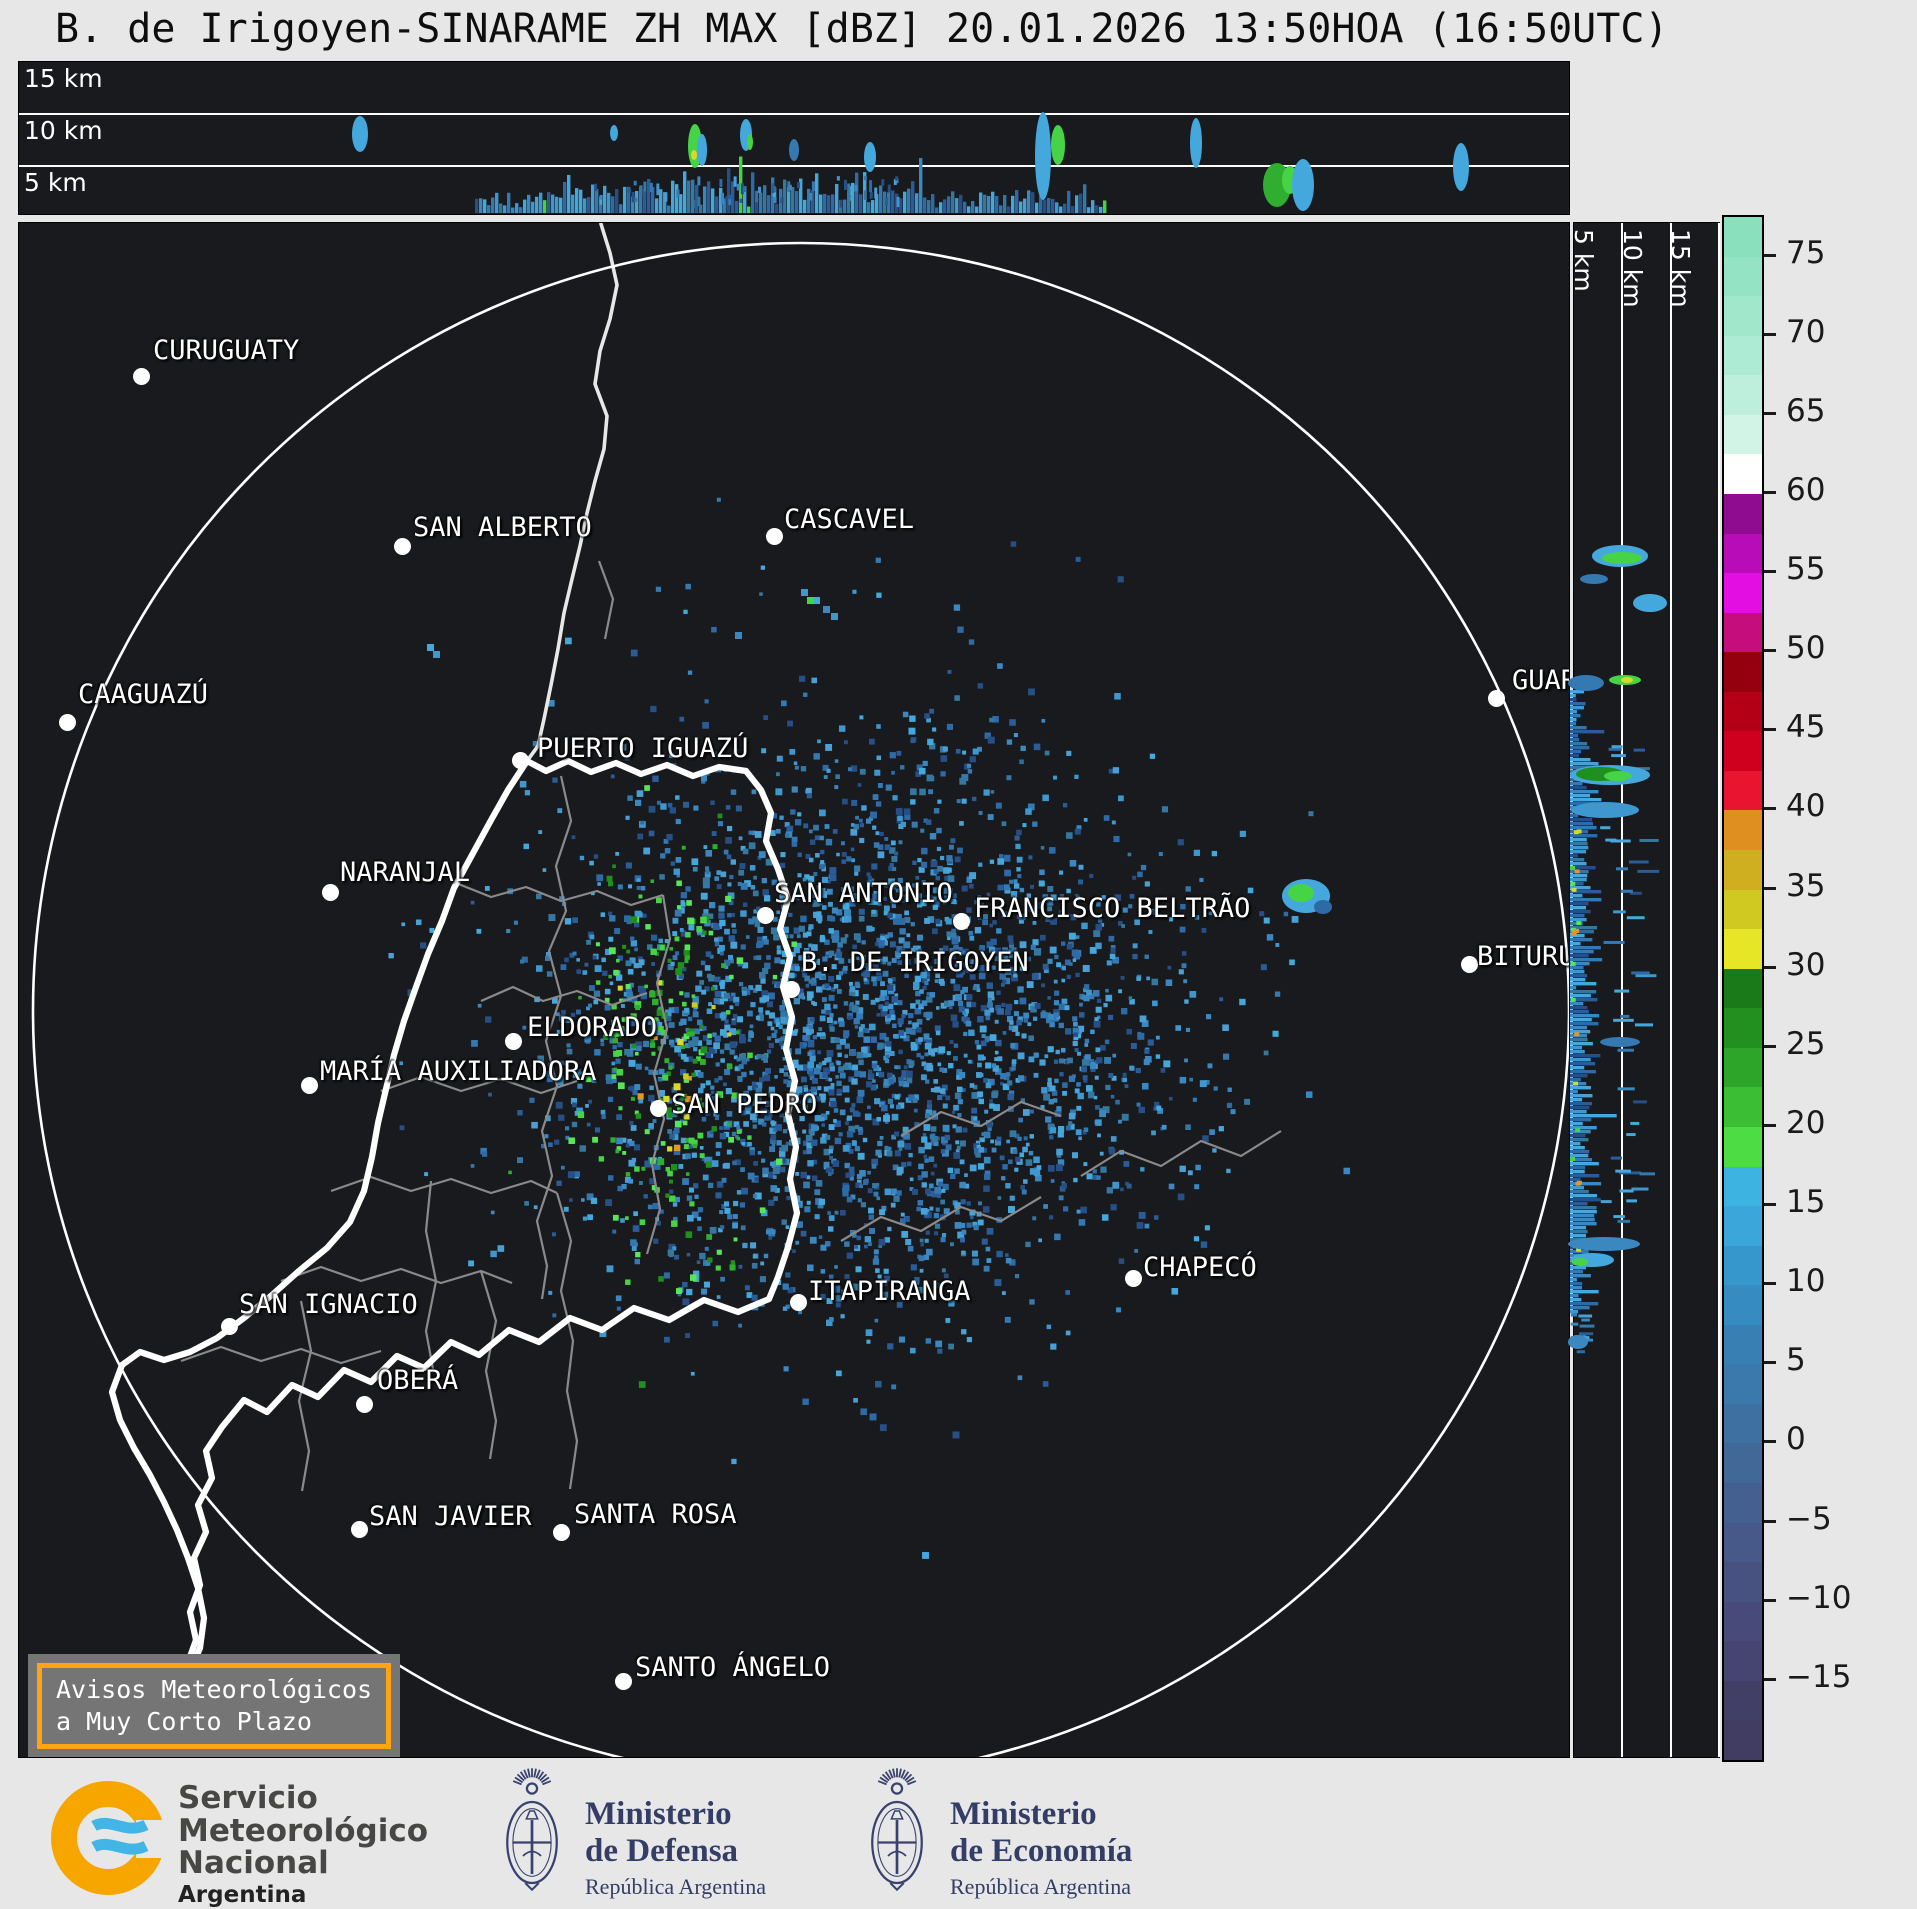  Describe the element at coordinates (897, 1830) in the screenshot. I see `economia-coat-of-arms-icon` at that location.